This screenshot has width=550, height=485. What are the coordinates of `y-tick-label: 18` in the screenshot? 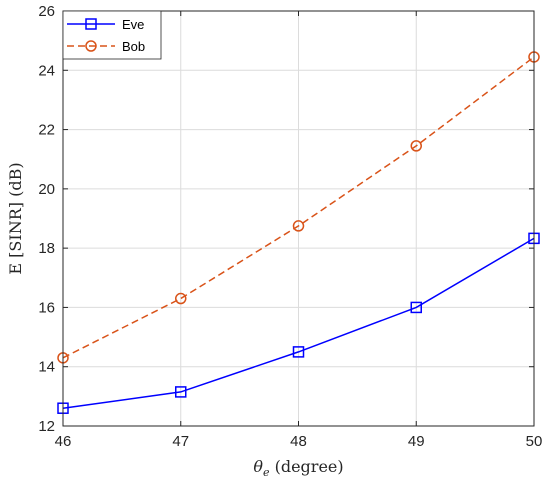 It's located at (46, 248).